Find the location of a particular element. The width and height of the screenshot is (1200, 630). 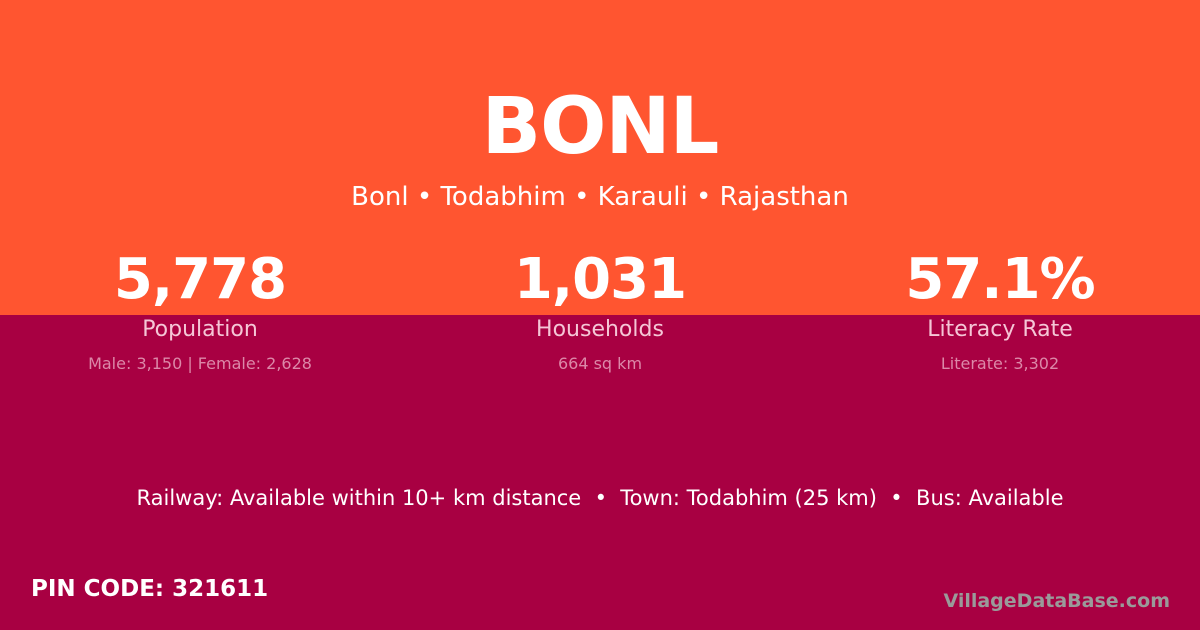

location-breadcrumb: Bonl • Todabhim • Karauli • Rajasthan is located at coordinates (600, 197).